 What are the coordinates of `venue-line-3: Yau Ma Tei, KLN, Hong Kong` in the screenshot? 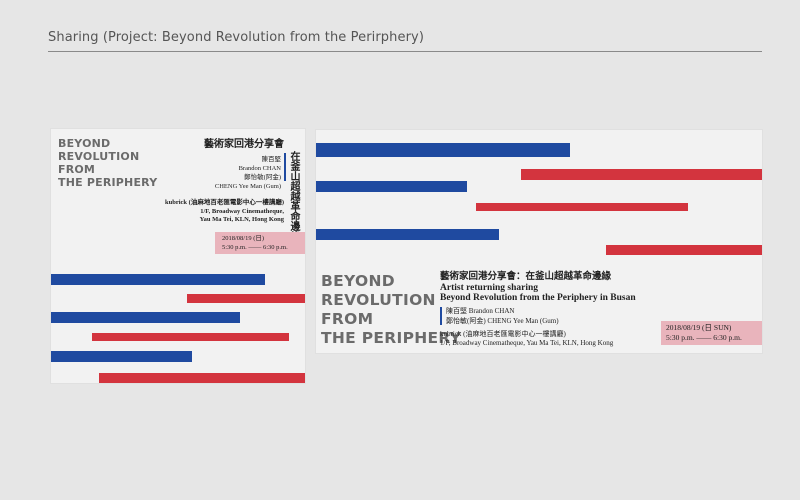 It's located at (241, 219).